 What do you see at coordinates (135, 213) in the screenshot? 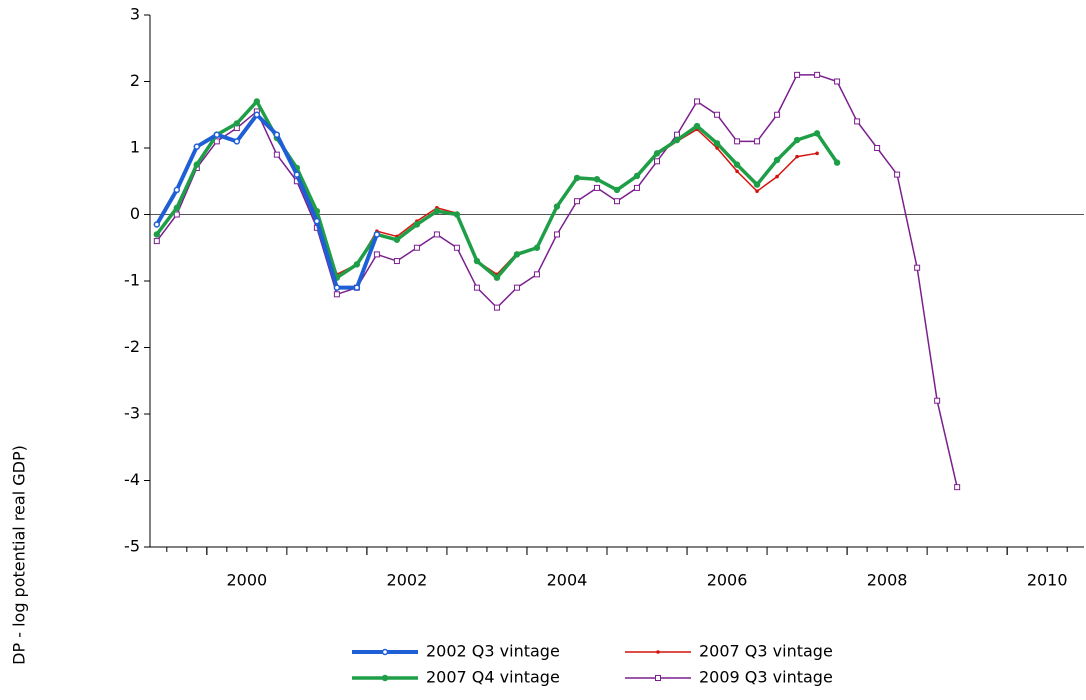
I see `y-tick-label: 0` at bounding box center [135, 213].